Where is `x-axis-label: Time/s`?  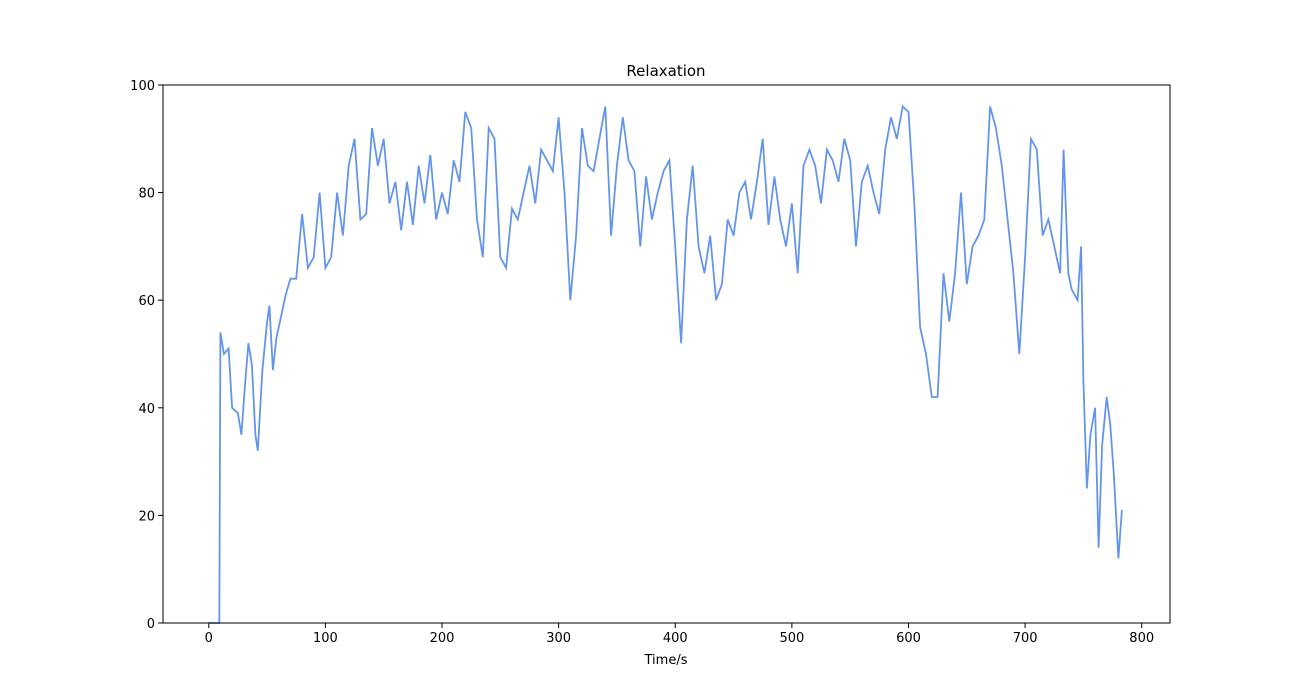 x-axis-label: Time/s is located at coordinates (666, 660).